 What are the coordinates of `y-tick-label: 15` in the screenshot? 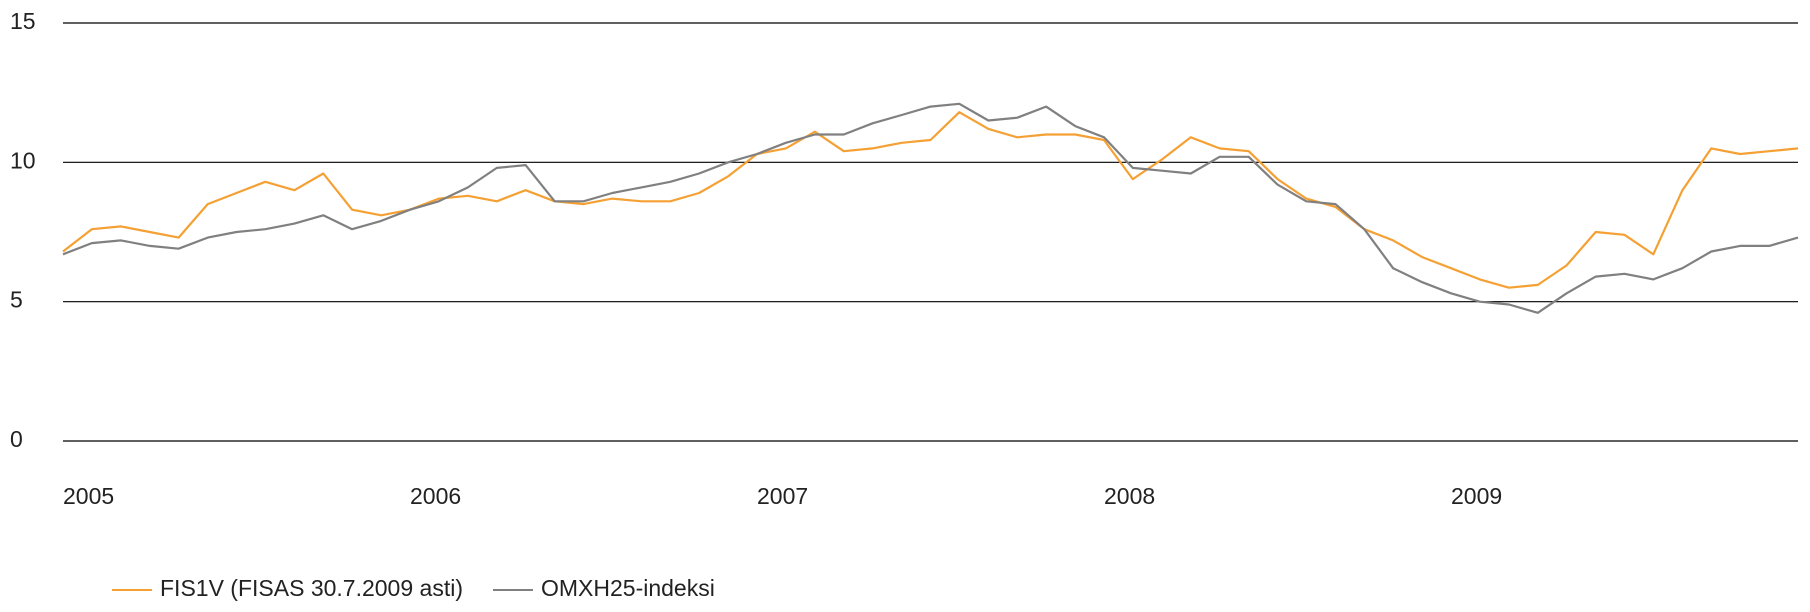 It's located at (23, 21).